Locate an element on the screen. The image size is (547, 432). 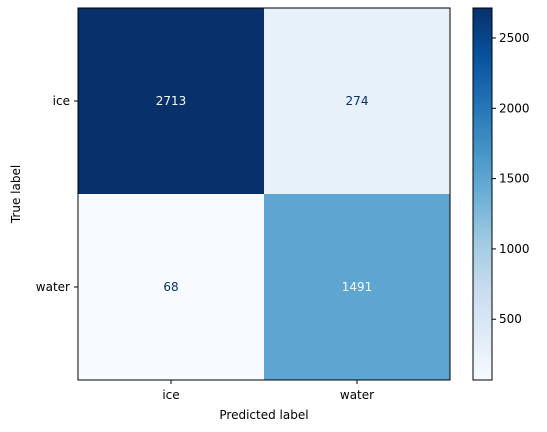
y-axis-ticks: ice water is located at coordinates (57, 194).